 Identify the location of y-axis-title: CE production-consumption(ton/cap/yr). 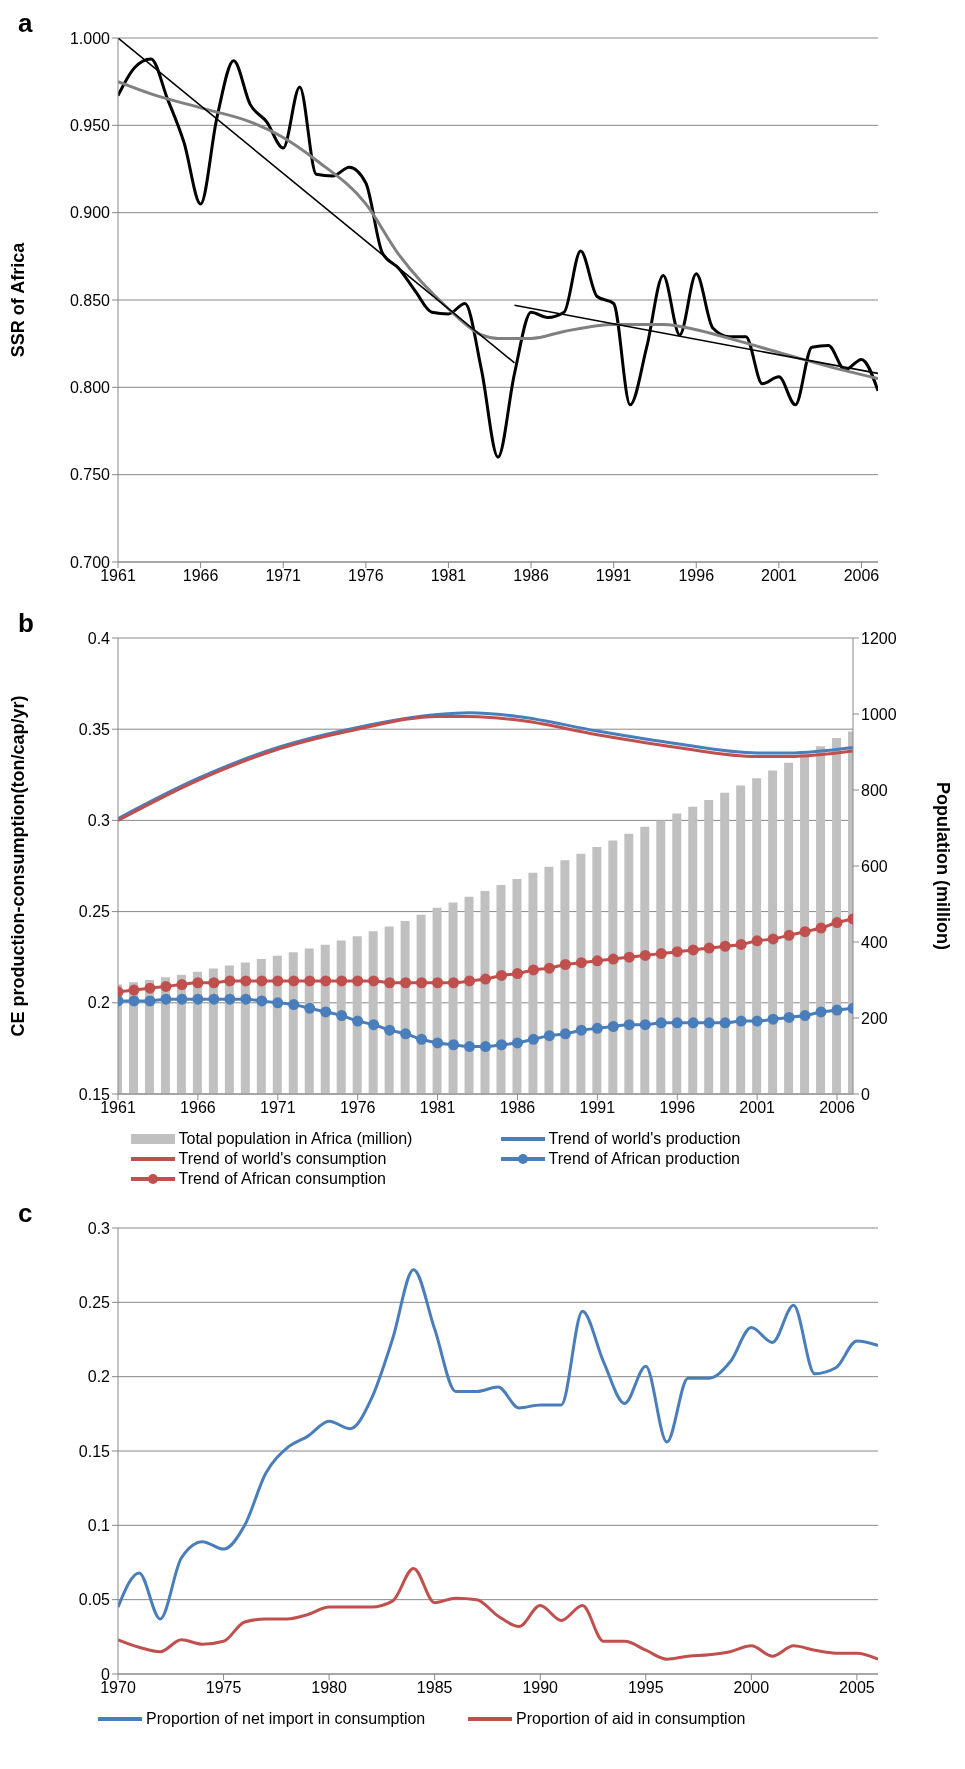
(18, 866).